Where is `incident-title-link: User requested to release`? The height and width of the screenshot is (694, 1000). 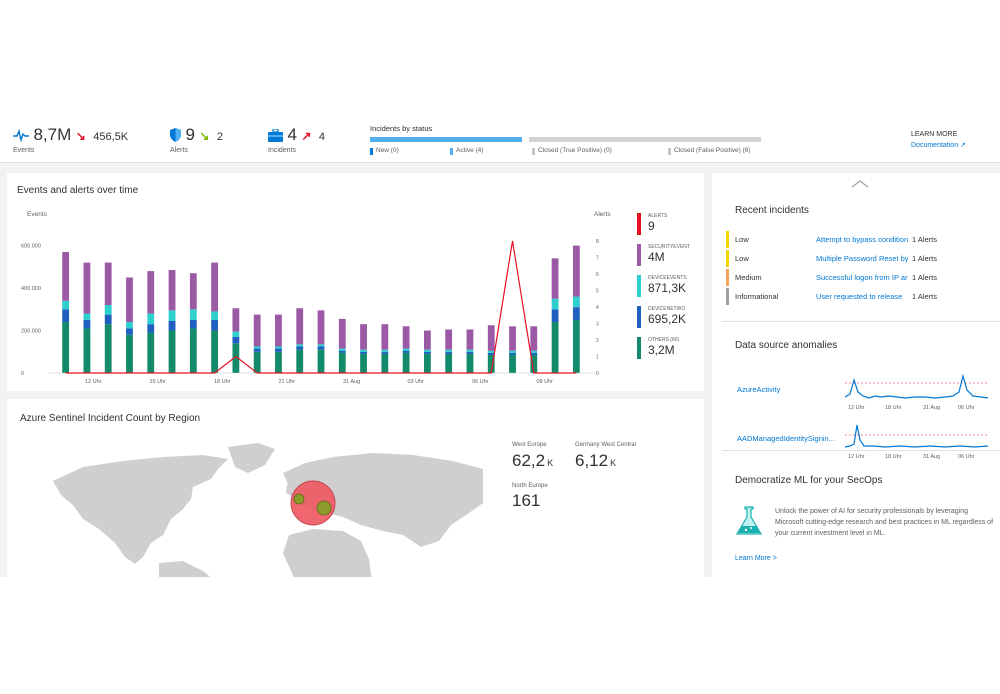 incident-title-link: User requested to release is located at coordinates (859, 296).